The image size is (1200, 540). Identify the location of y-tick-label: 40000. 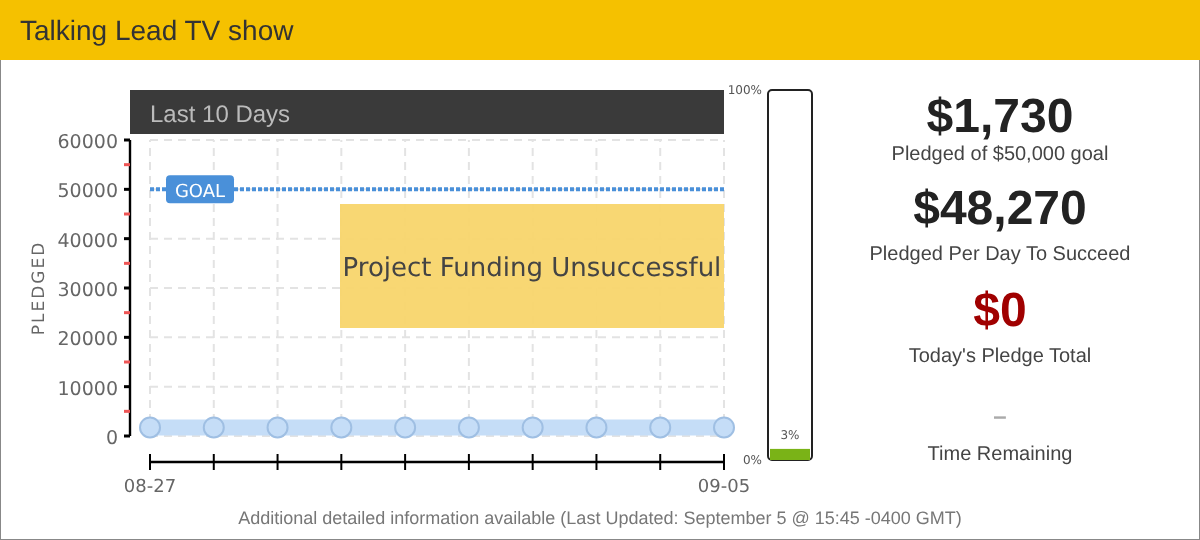
(87, 241).